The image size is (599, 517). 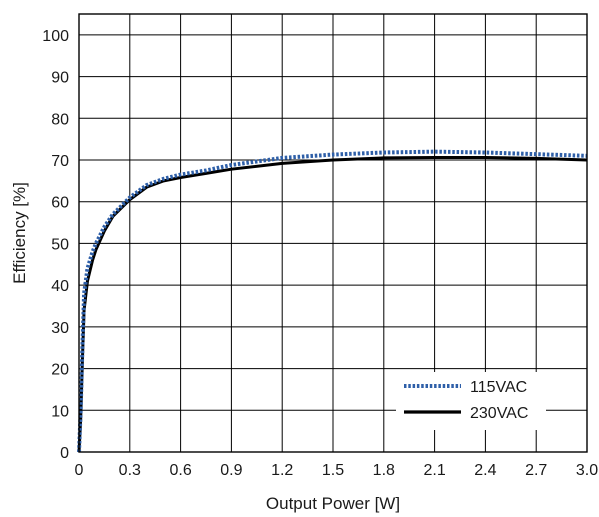 I want to click on x-tick-labels: 0 0.3 0.6 0.9 1.2 1.5 1.8 2.1 2.4 2.7 3.0, so click(x=337, y=470).